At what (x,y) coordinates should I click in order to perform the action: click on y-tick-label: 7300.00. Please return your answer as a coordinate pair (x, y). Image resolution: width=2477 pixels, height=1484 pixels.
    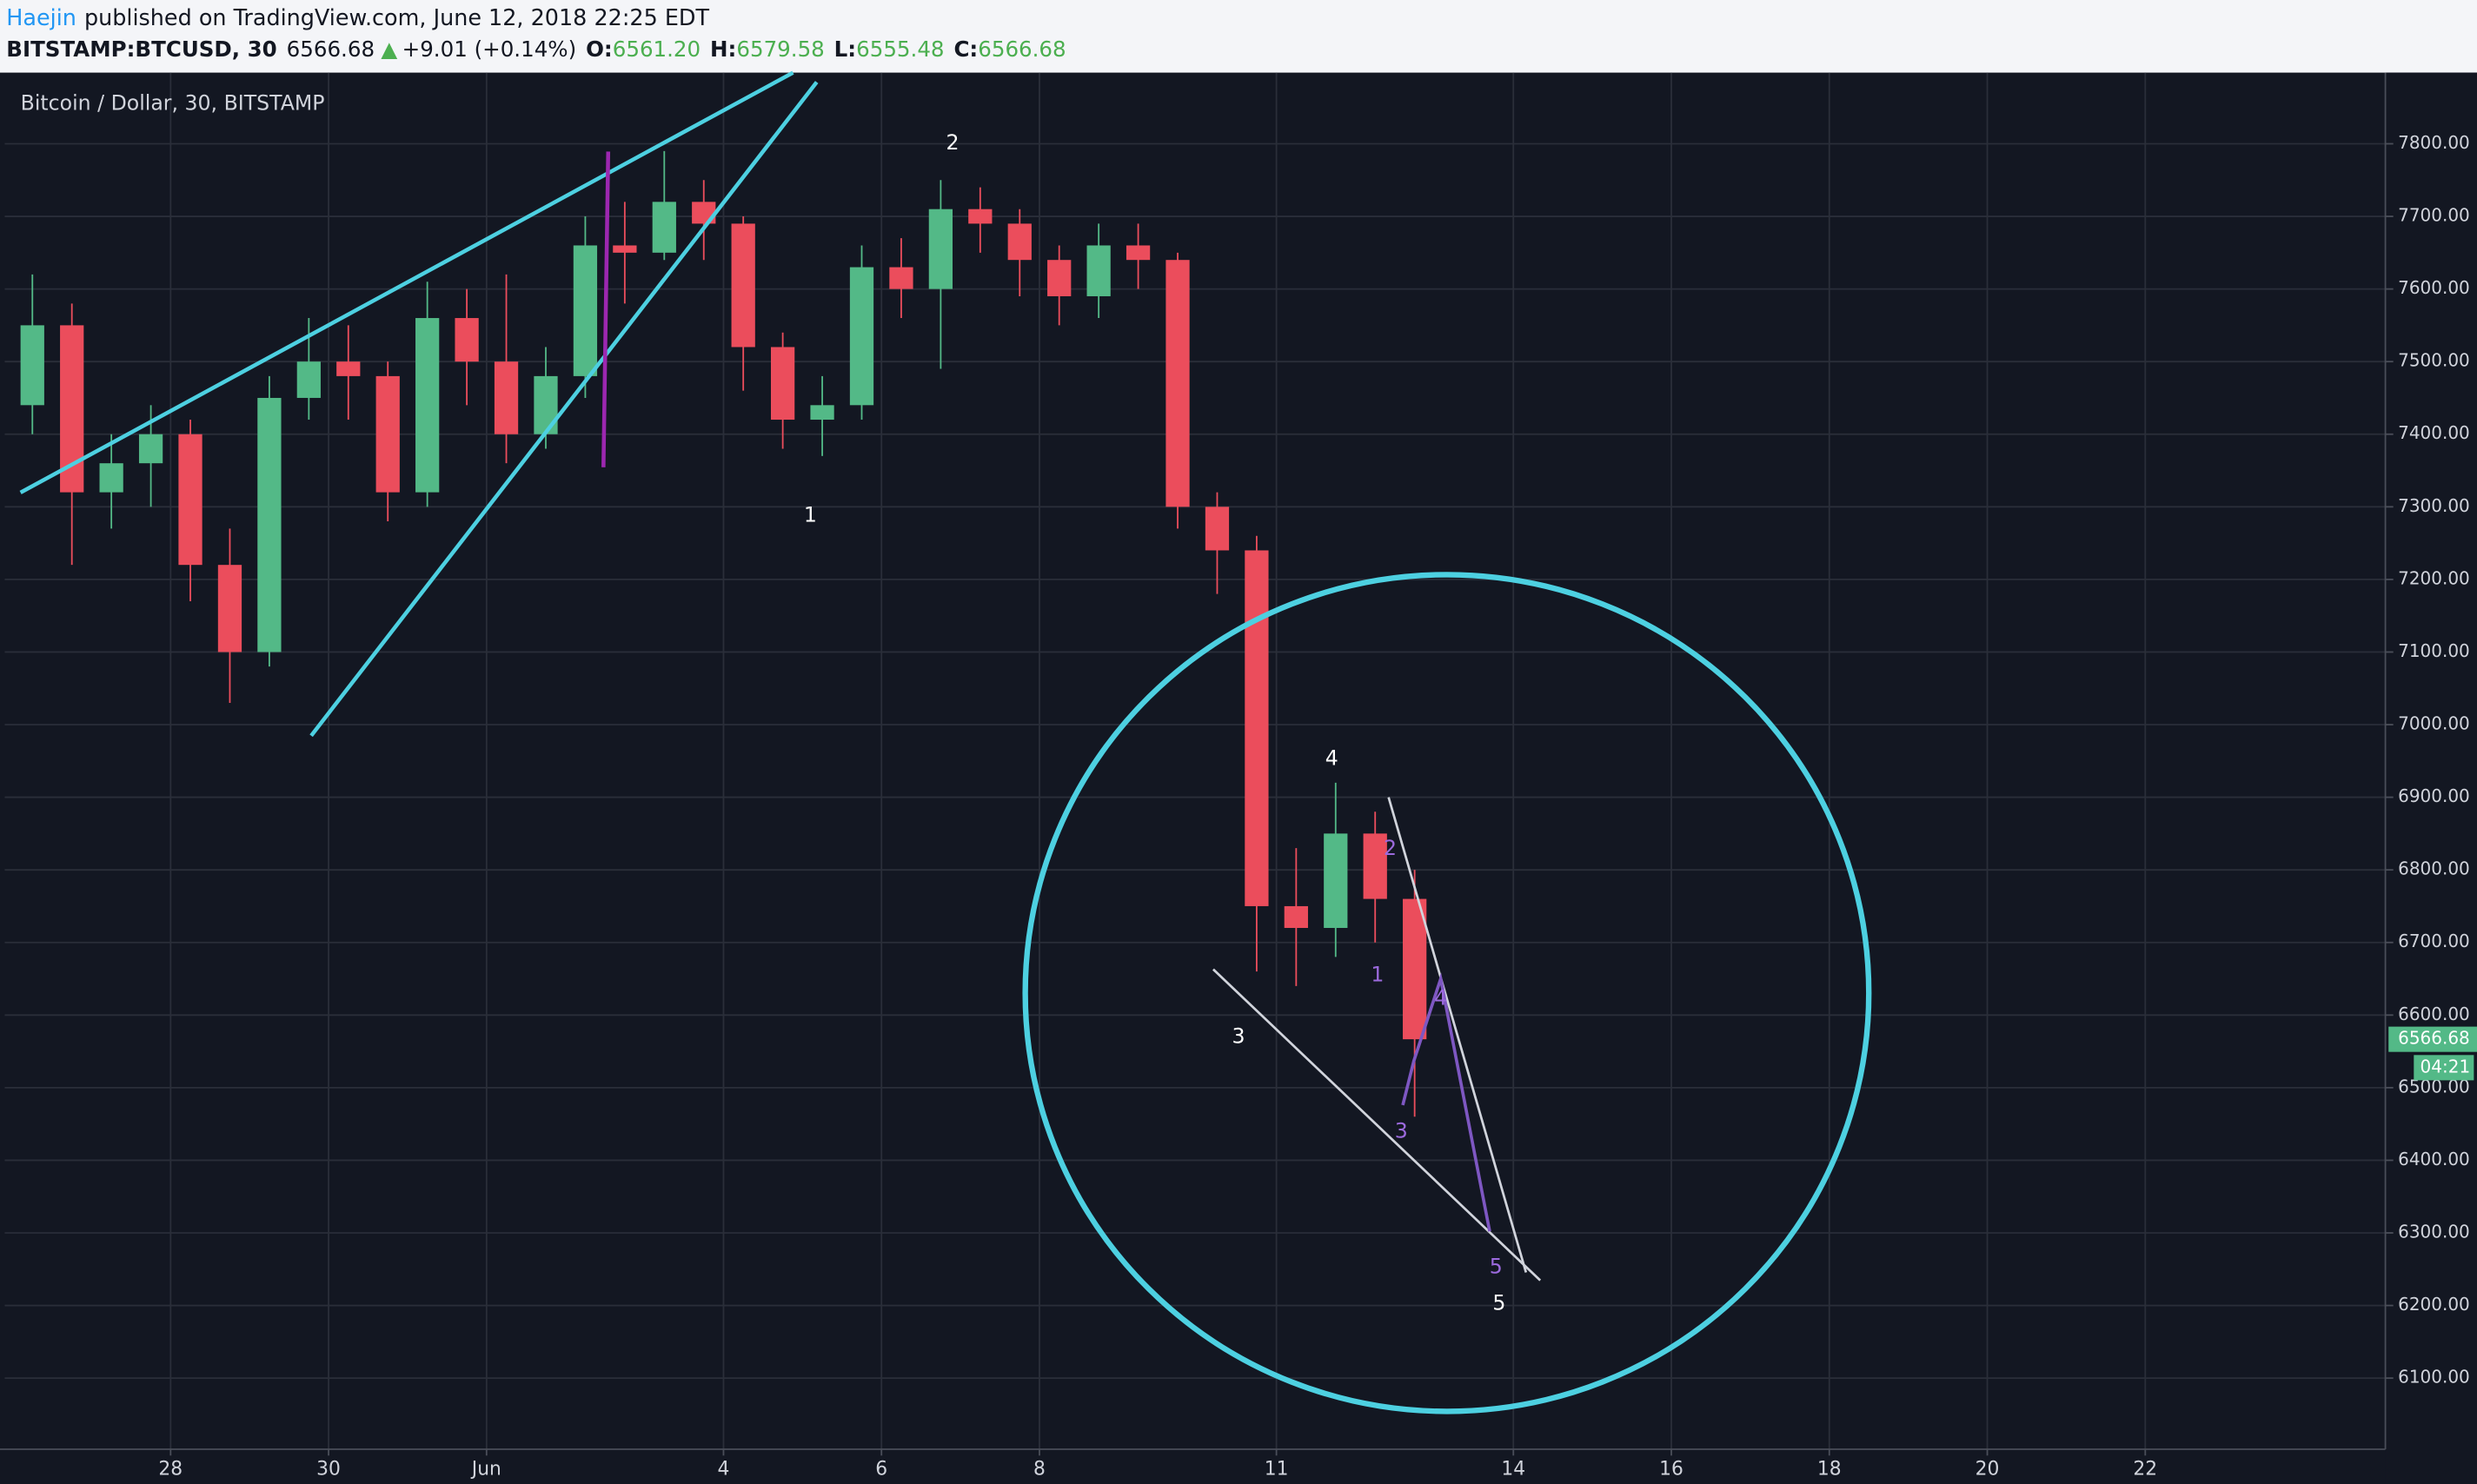
    Looking at the image, I should click on (2434, 505).